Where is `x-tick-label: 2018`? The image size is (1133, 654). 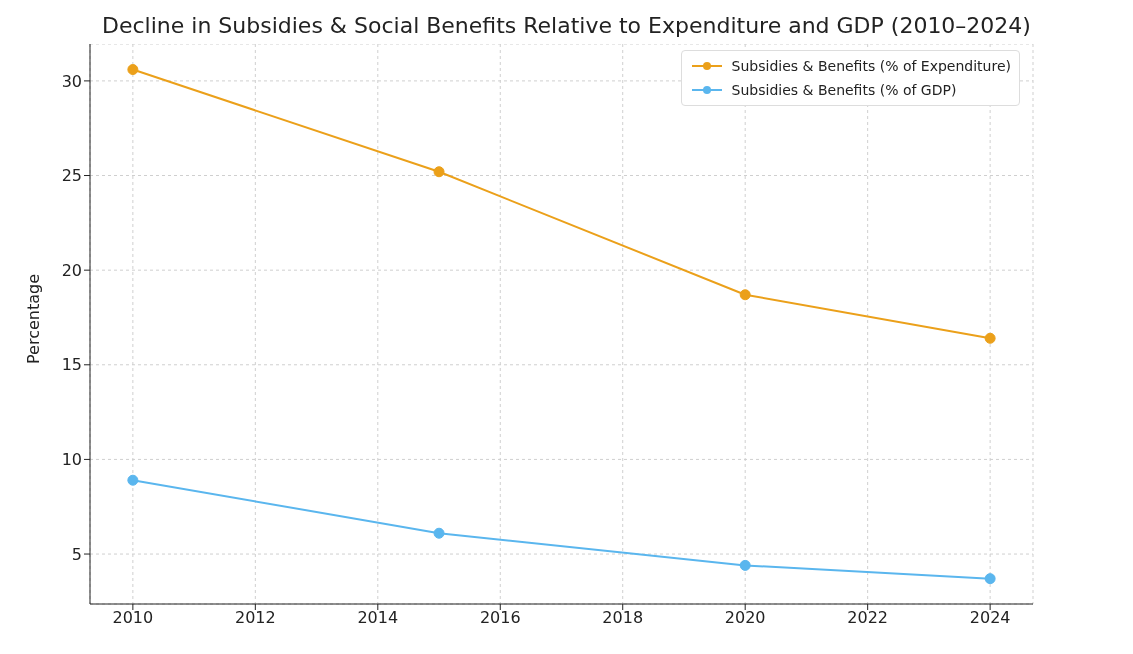 x-tick-label: 2018 is located at coordinates (623, 618).